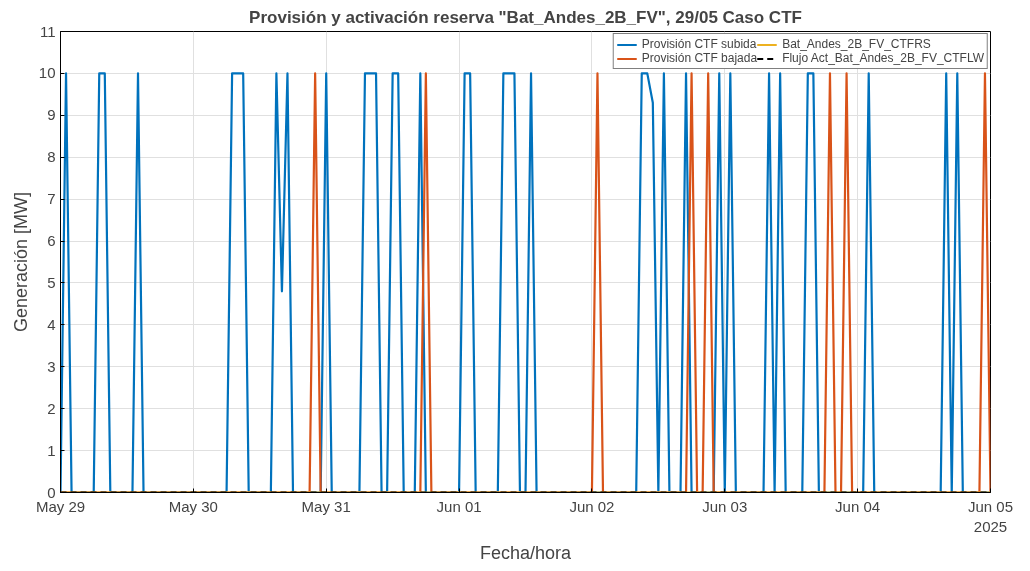  Describe the element at coordinates (51, 366) in the screenshot. I see `y-tick-label: 3` at that location.